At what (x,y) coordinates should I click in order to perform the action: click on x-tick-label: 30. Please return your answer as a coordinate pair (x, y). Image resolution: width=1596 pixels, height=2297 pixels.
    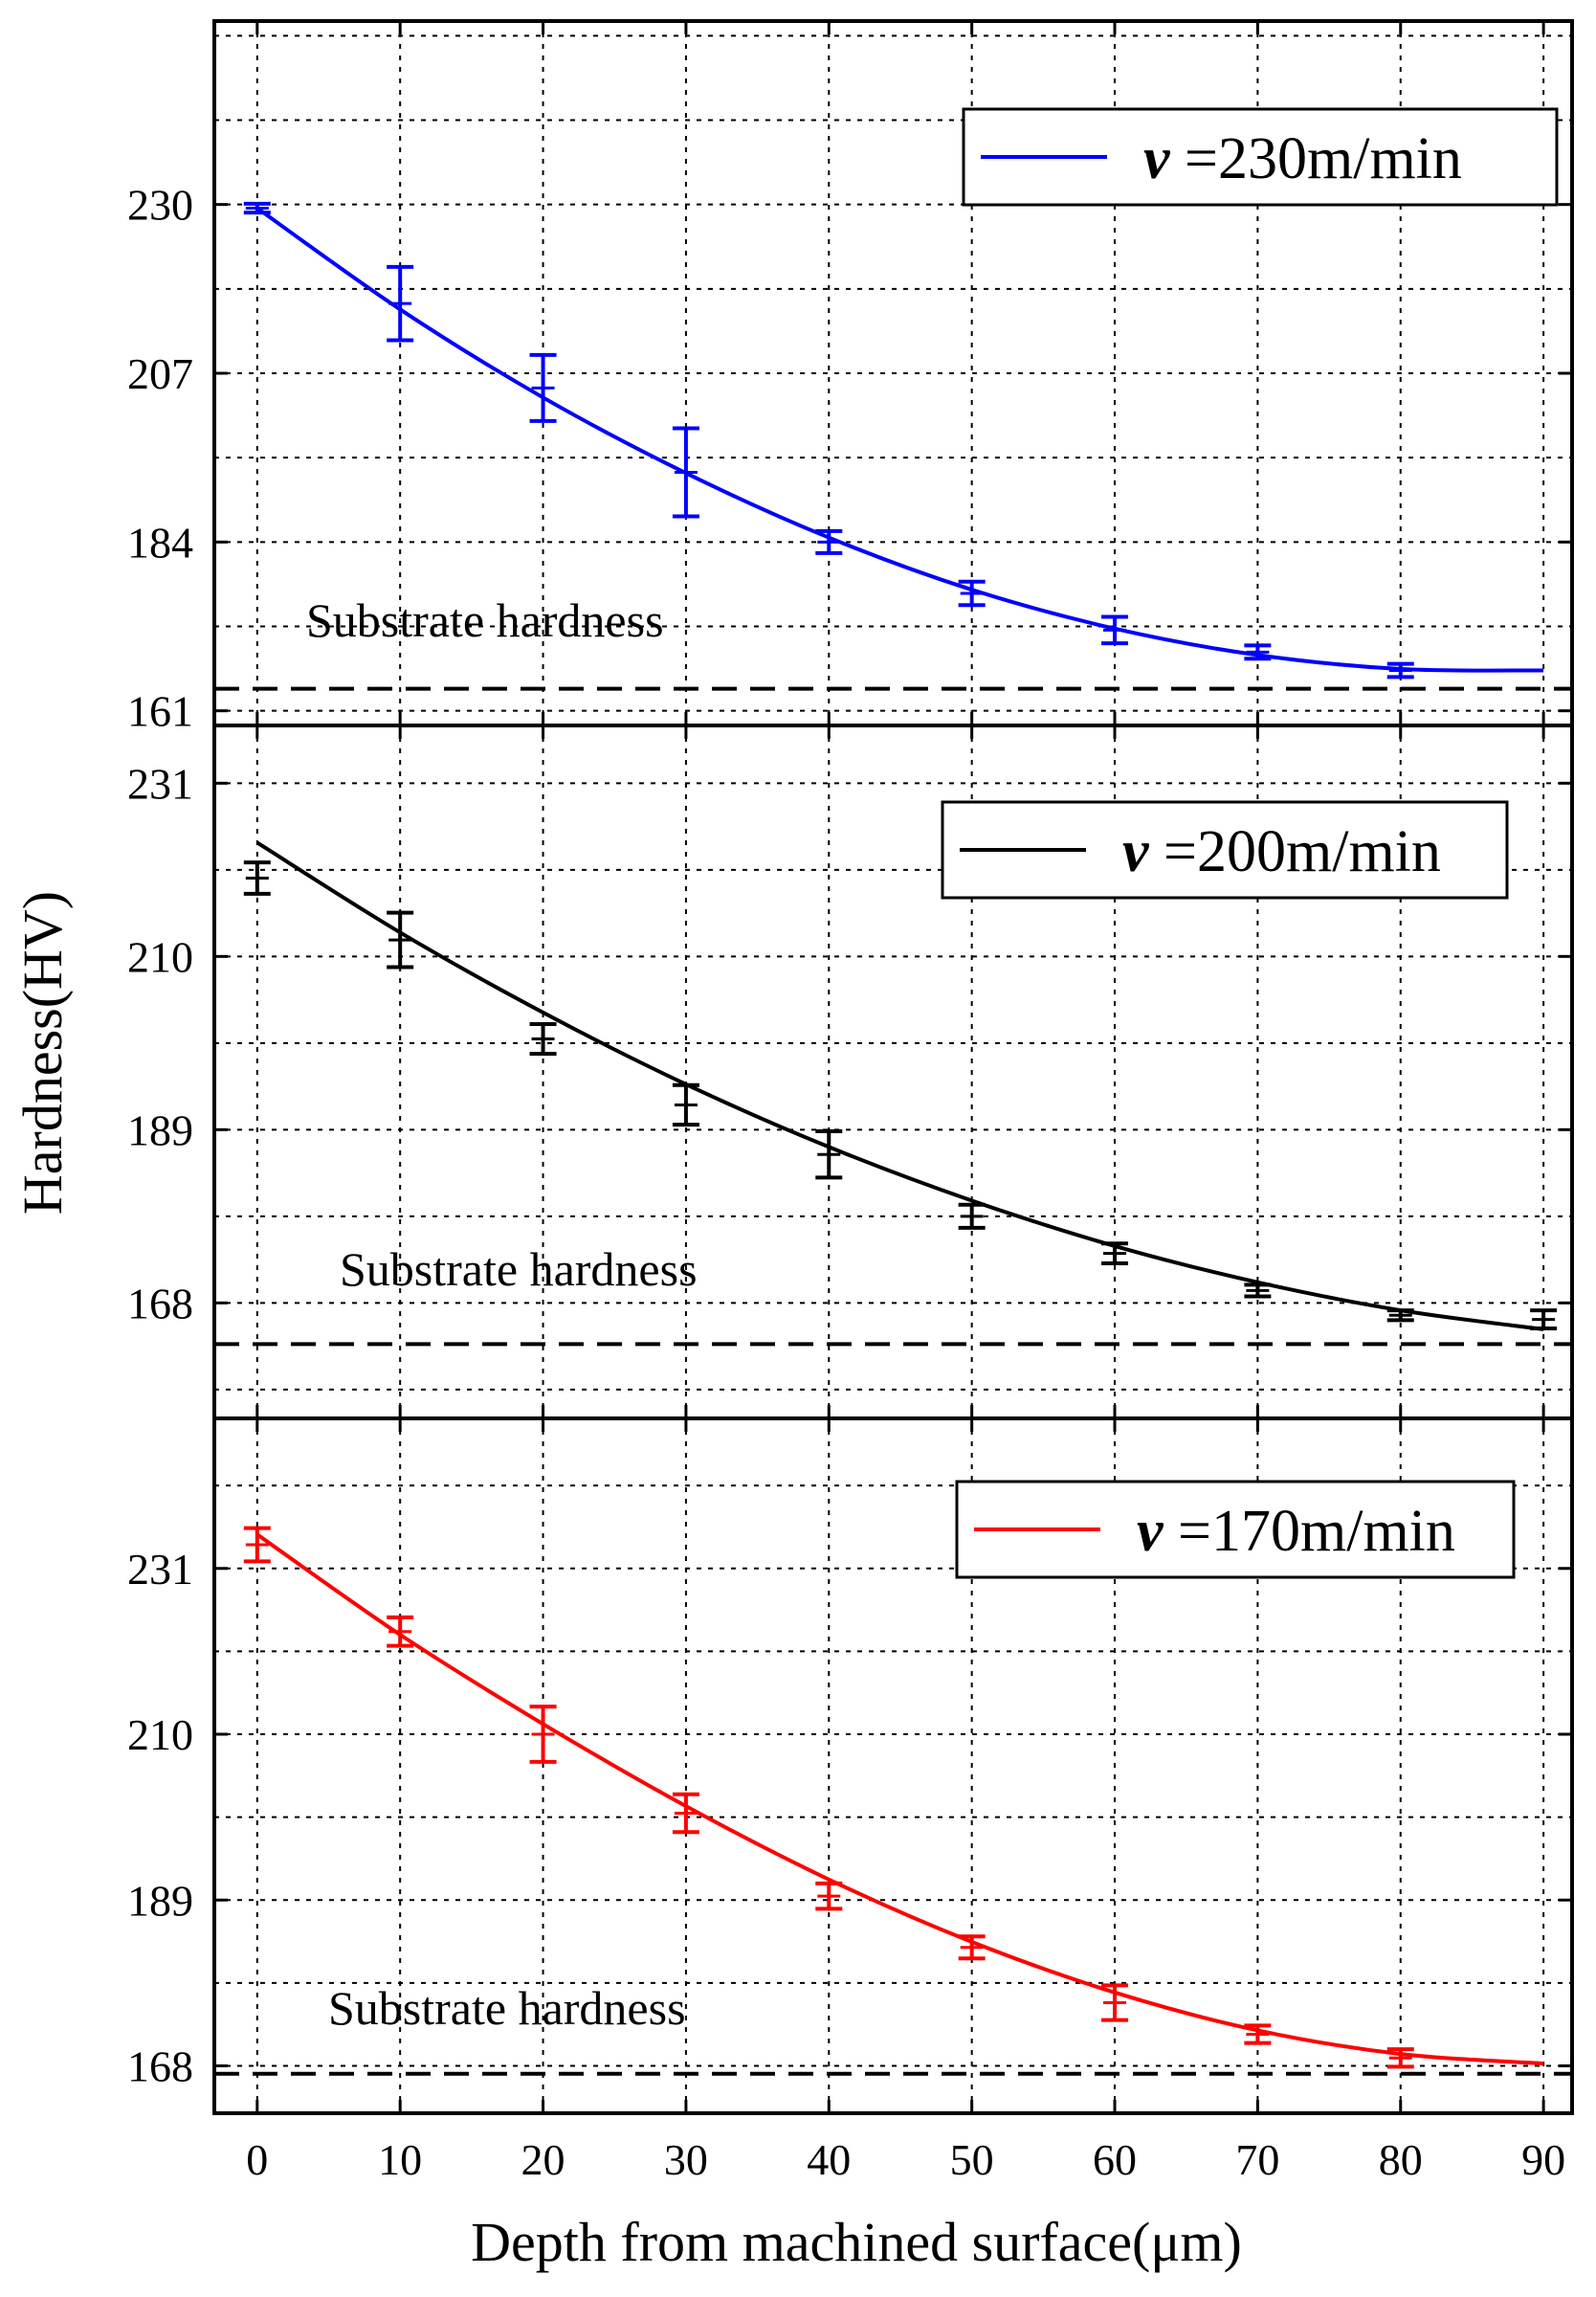
    Looking at the image, I should click on (686, 2159).